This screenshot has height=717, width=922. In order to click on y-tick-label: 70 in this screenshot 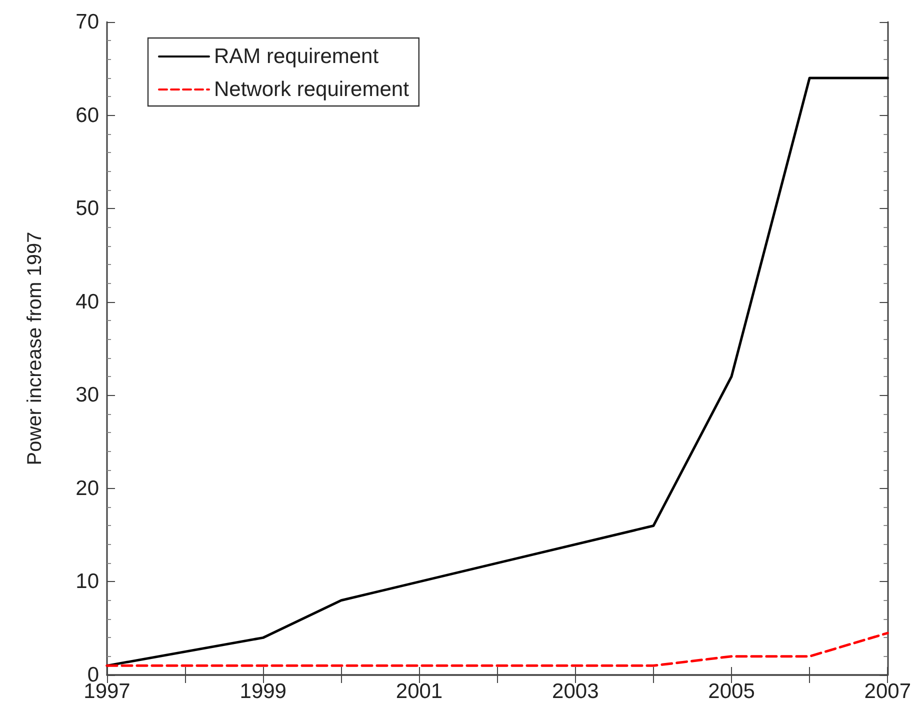, I will do `click(87, 22)`.